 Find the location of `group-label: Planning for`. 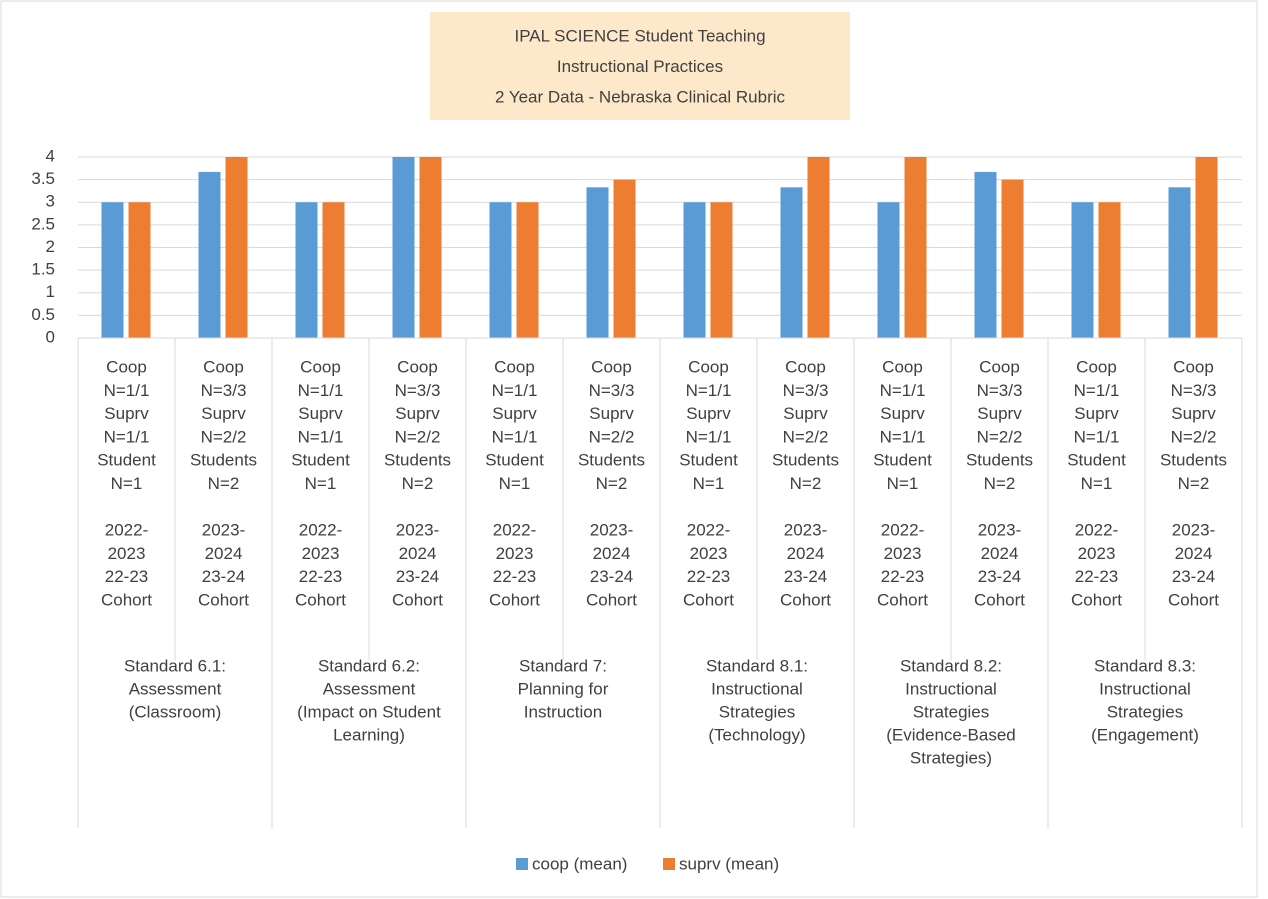

group-label: Planning for is located at coordinates (563, 688).